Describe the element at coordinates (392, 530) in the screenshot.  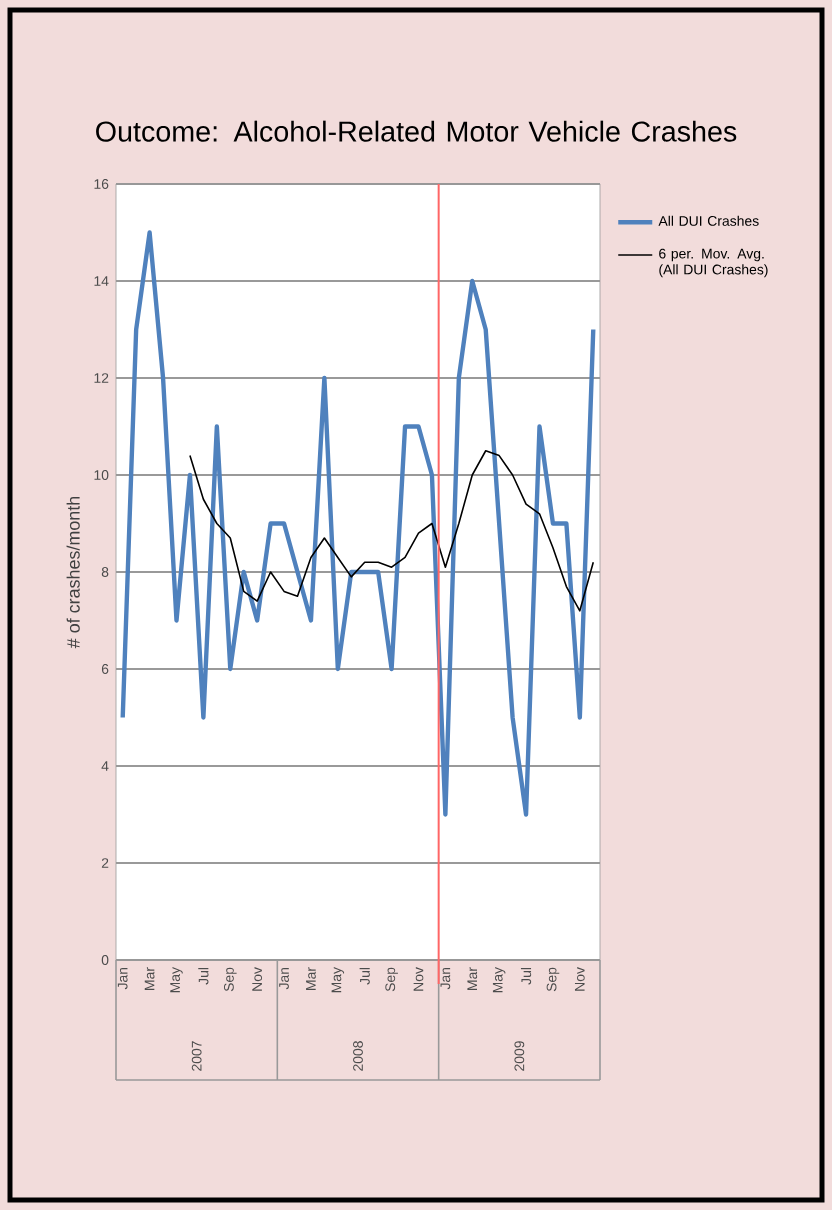
I see `line-series` at that location.